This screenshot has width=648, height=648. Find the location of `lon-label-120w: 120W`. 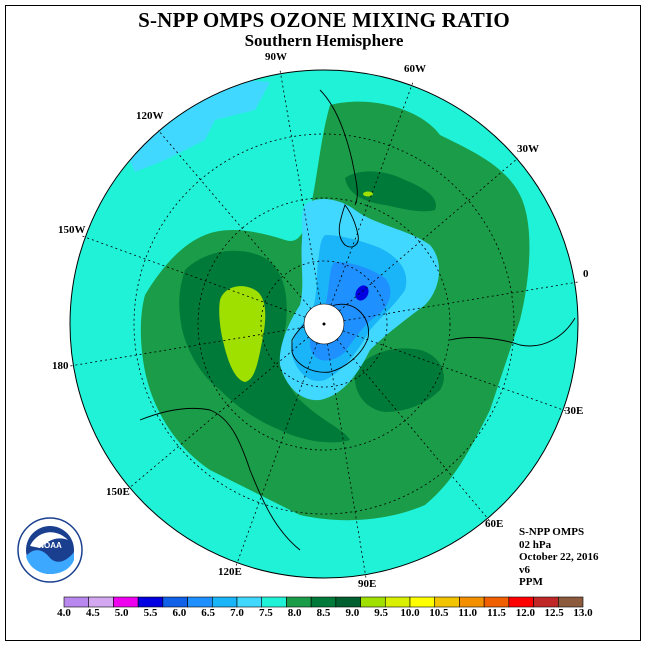

lon-label-120w: 120W is located at coordinates (150, 116).